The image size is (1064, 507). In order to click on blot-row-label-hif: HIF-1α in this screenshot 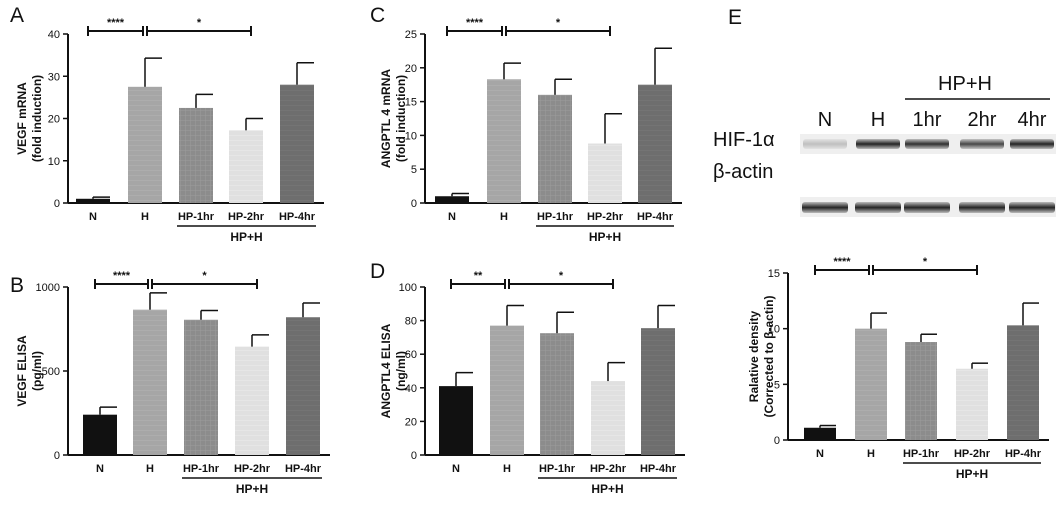, I will do `click(744, 140)`.